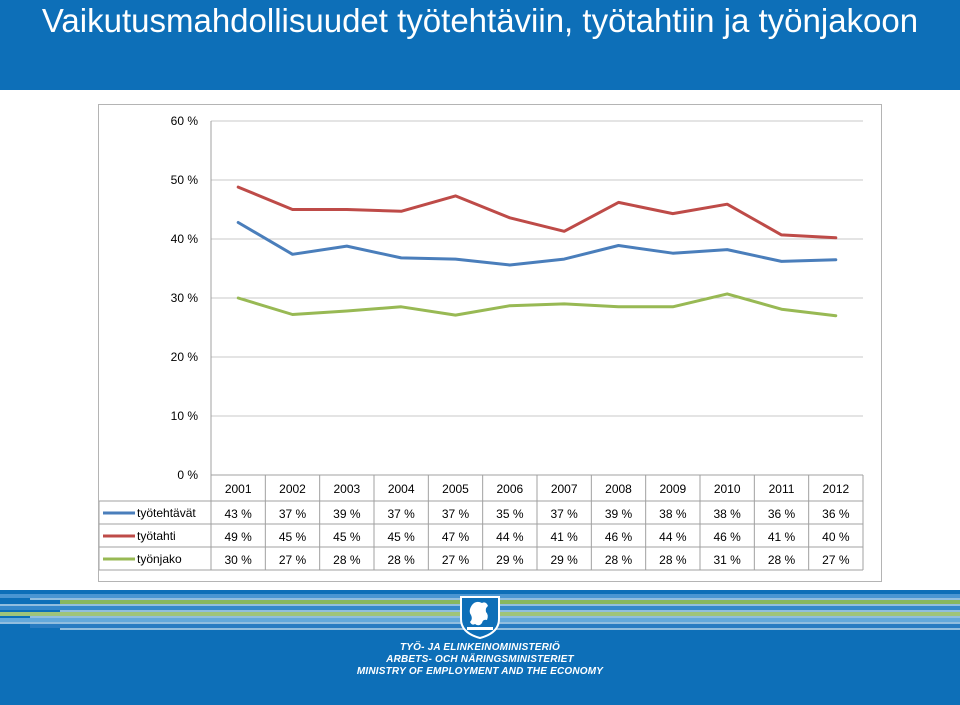 This screenshot has width=960, height=705. Describe the element at coordinates (185, 416) in the screenshot. I see `y-tick-label: 10 %` at that location.